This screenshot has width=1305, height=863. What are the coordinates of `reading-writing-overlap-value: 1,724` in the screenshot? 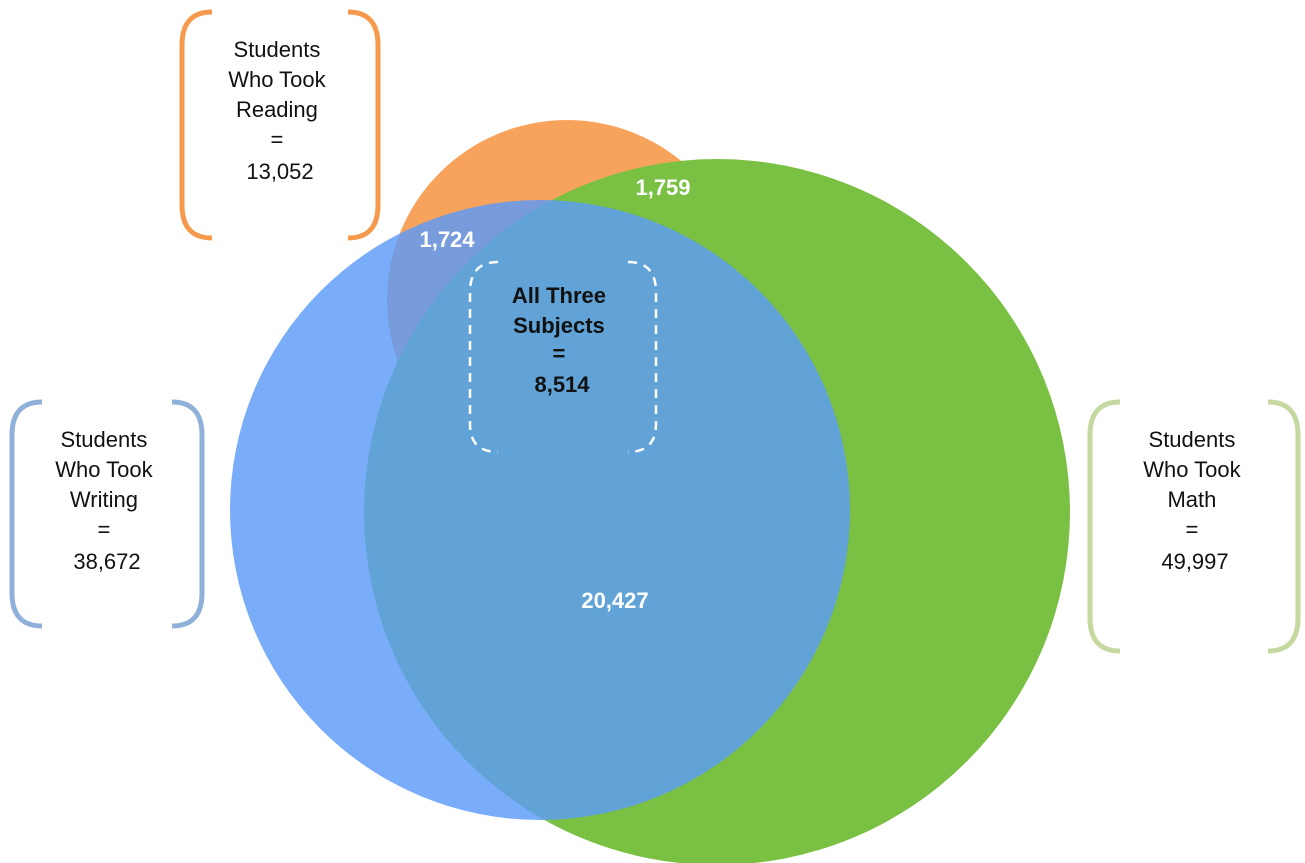 It's located at (447, 239).